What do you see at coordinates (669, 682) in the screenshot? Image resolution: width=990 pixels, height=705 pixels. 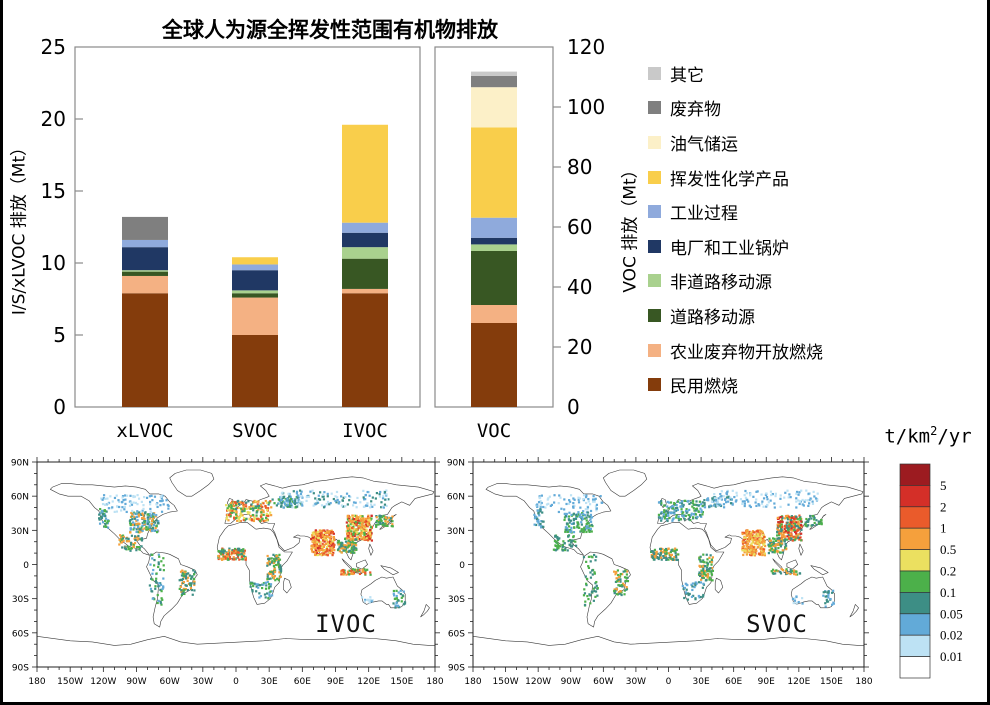 I see `lon-tick-label: 0` at bounding box center [669, 682].